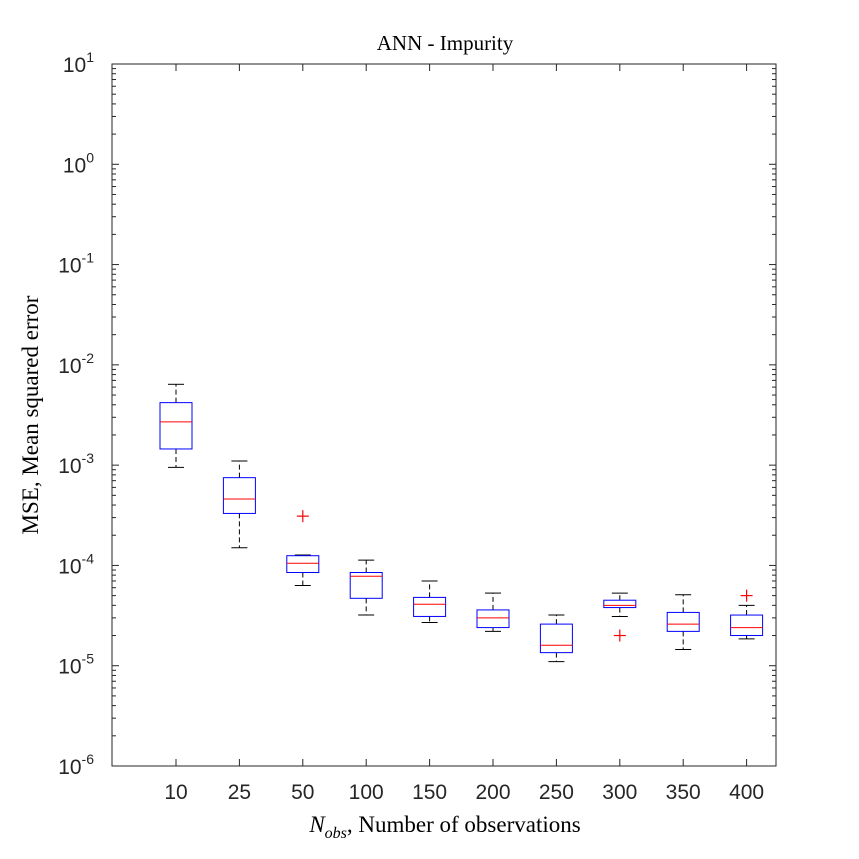  What do you see at coordinates (619, 792) in the screenshot?
I see `x-tick-label: 300` at bounding box center [619, 792].